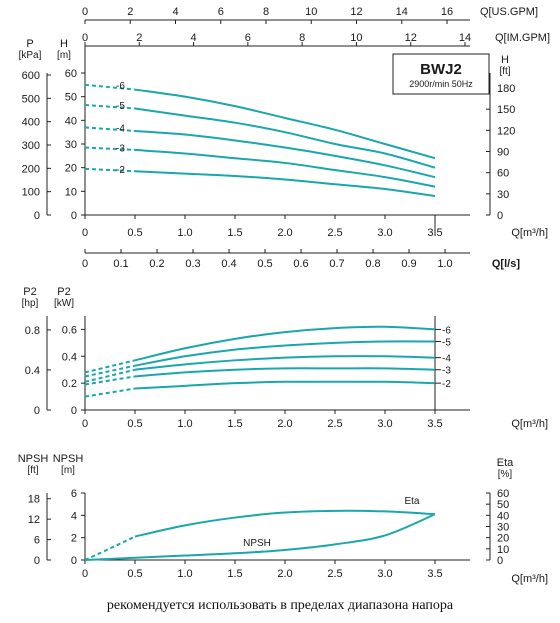 The width and height of the screenshot is (560, 623). Describe the element at coordinates (234, 233) in the screenshot. I see `head-x-tick-label: 1.5` at that location.